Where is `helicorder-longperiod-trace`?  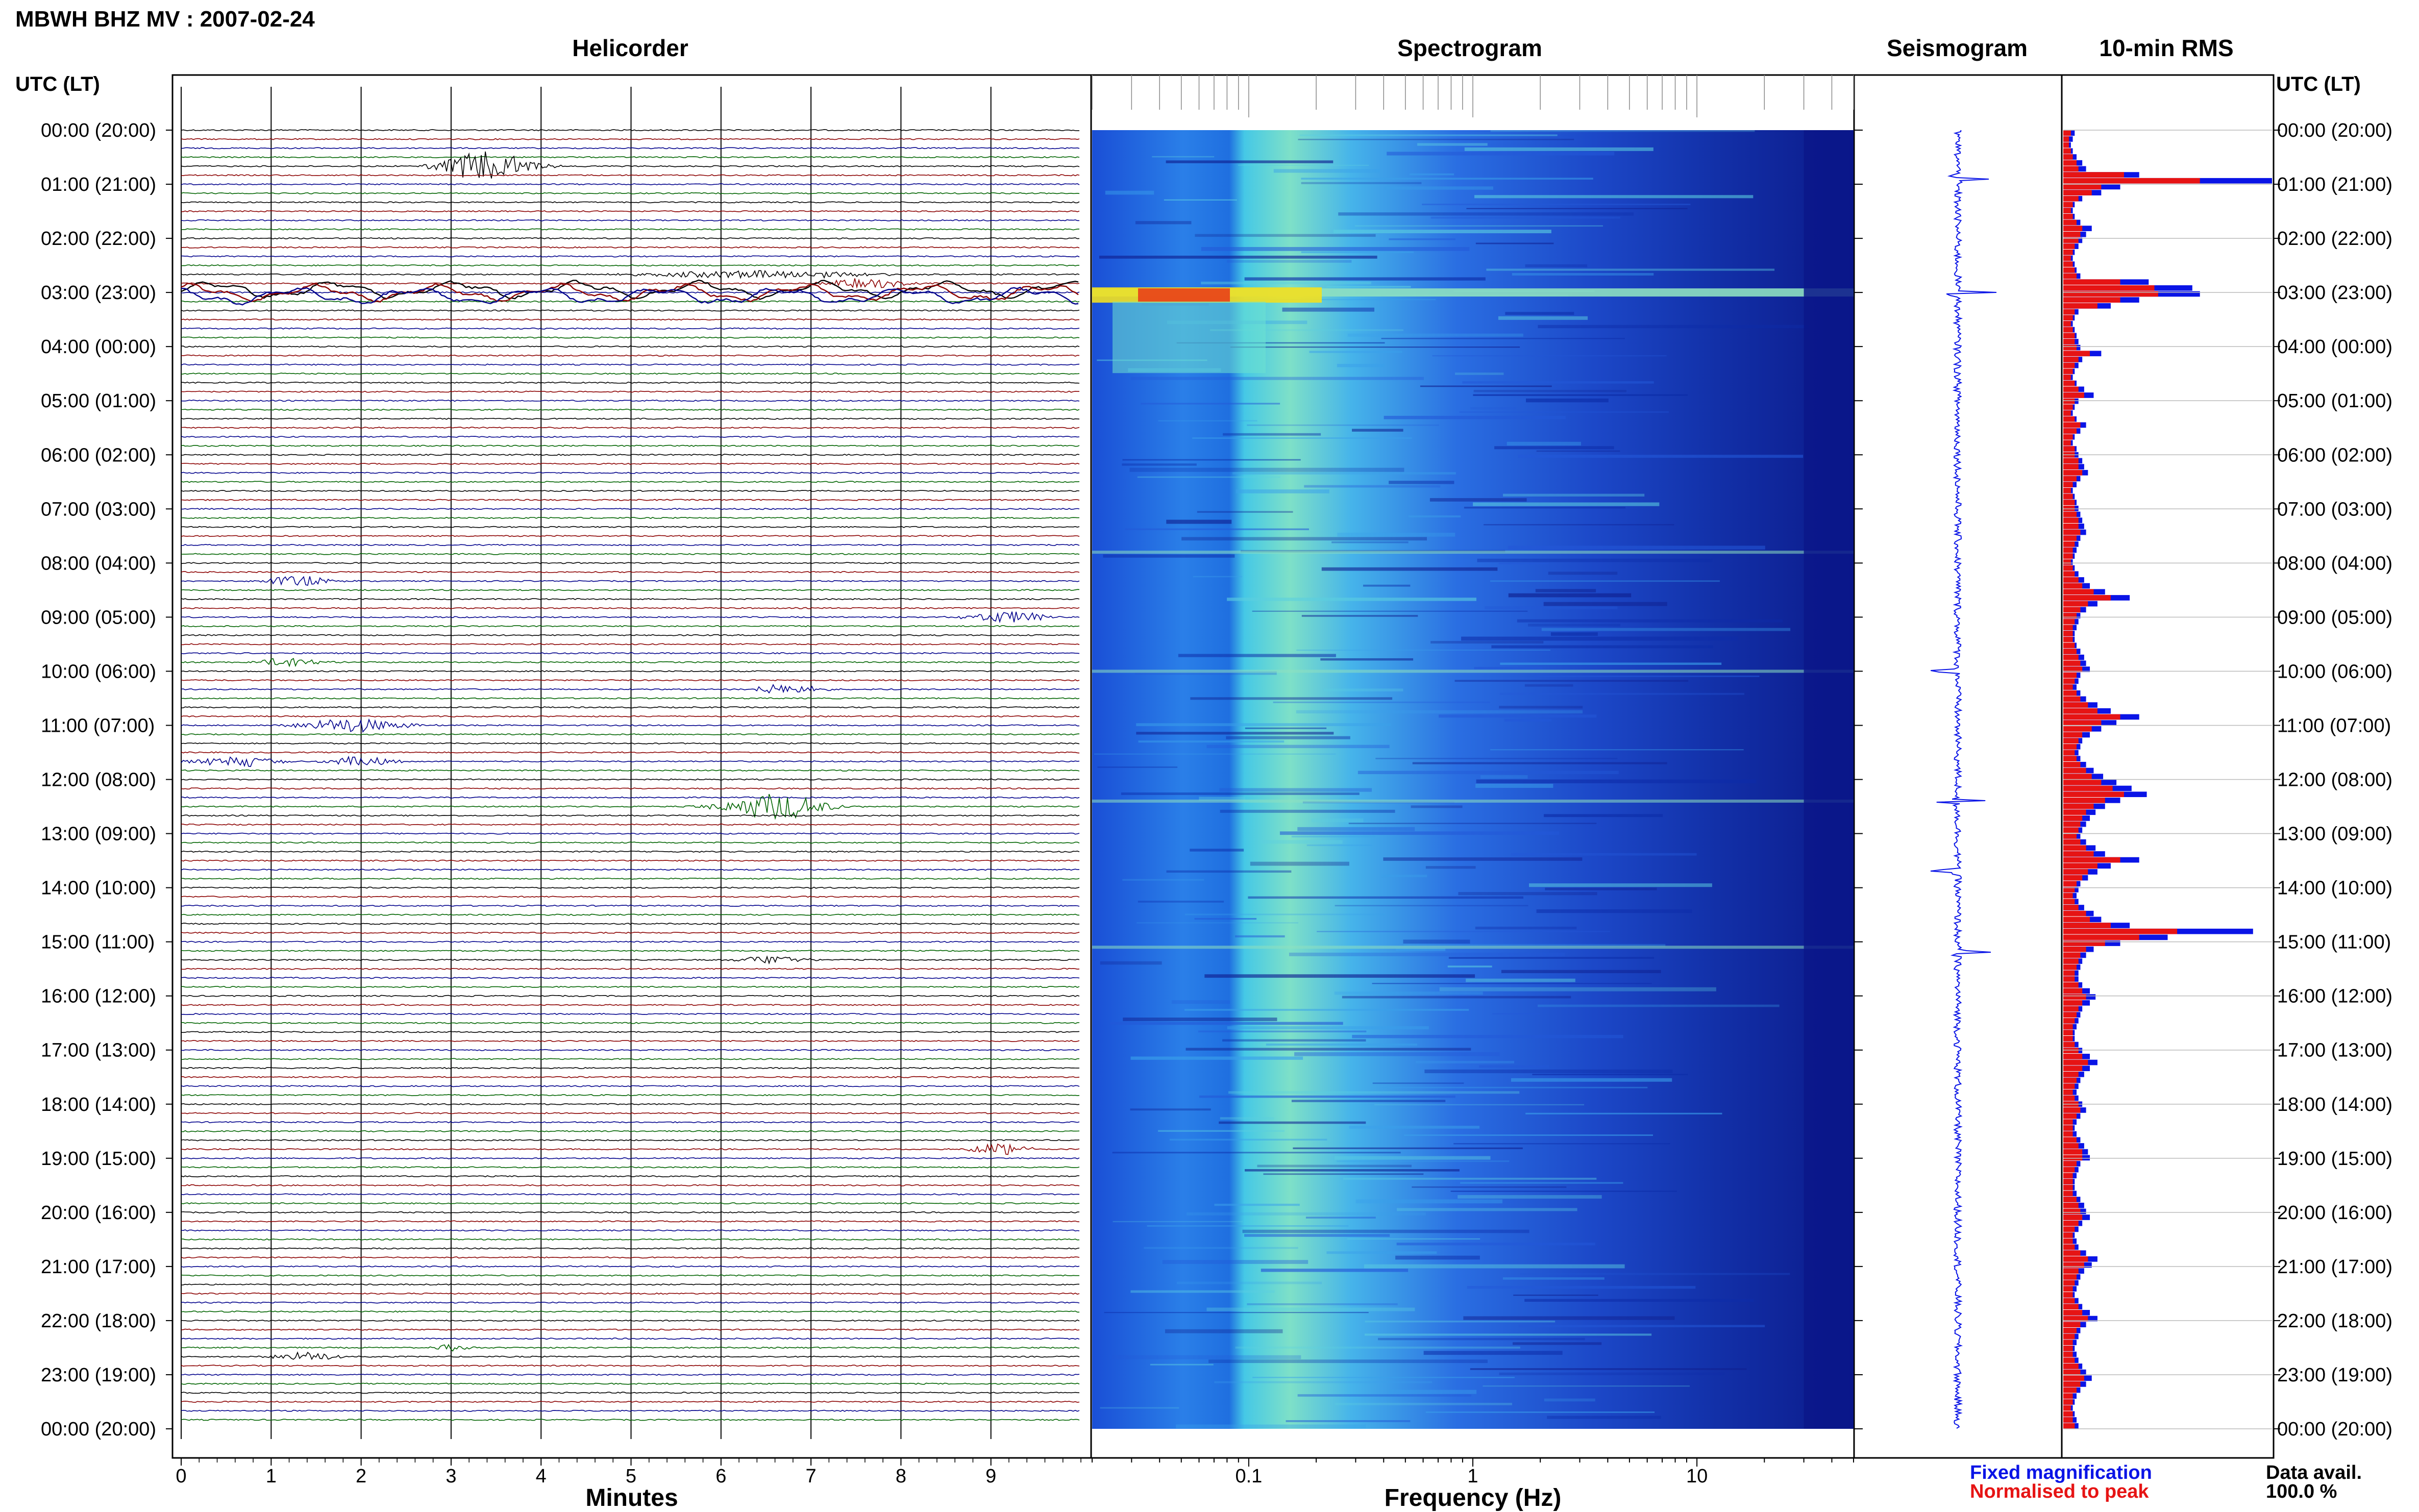 helicorder-longperiod-trace is located at coordinates (630, 293).